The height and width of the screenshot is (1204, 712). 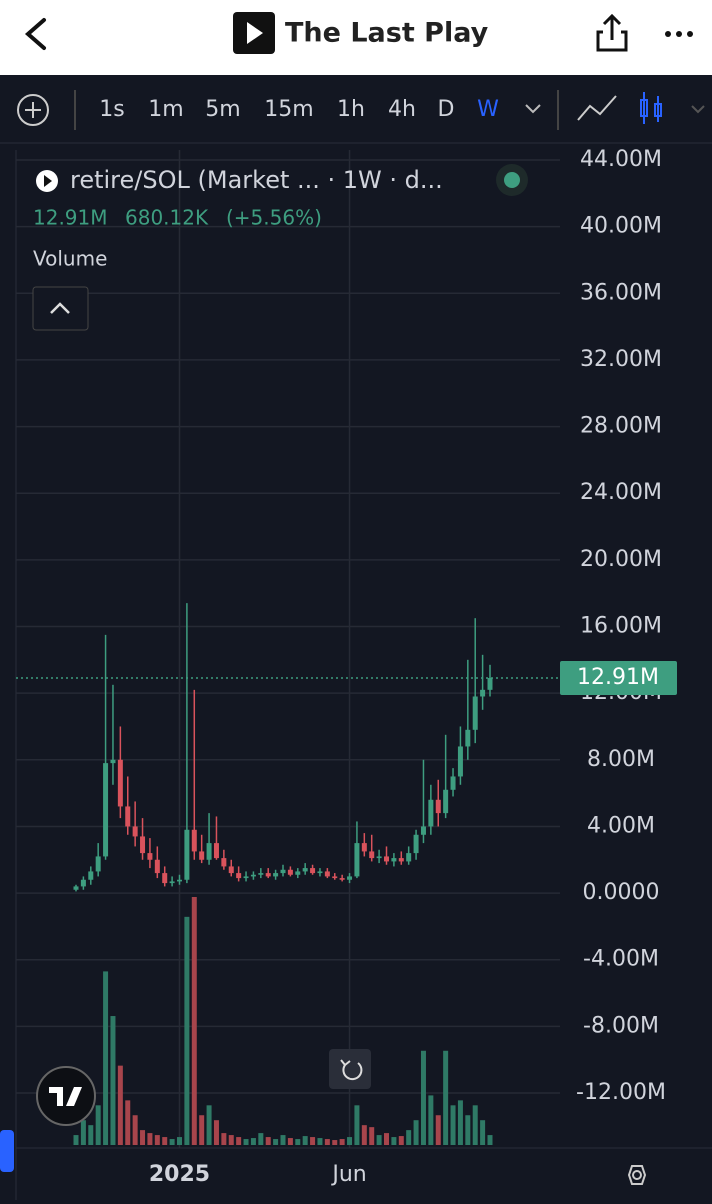 What do you see at coordinates (651, 108) in the screenshot?
I see `candle-style-icon` at bounding box center [651, 108].